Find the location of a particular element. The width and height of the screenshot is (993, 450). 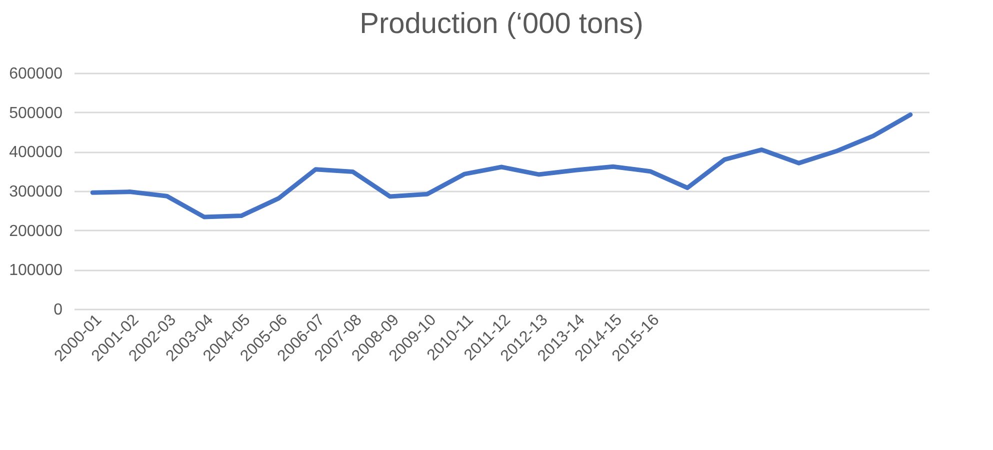

y-tick-label: 0 is located at coordinates (58, 310).